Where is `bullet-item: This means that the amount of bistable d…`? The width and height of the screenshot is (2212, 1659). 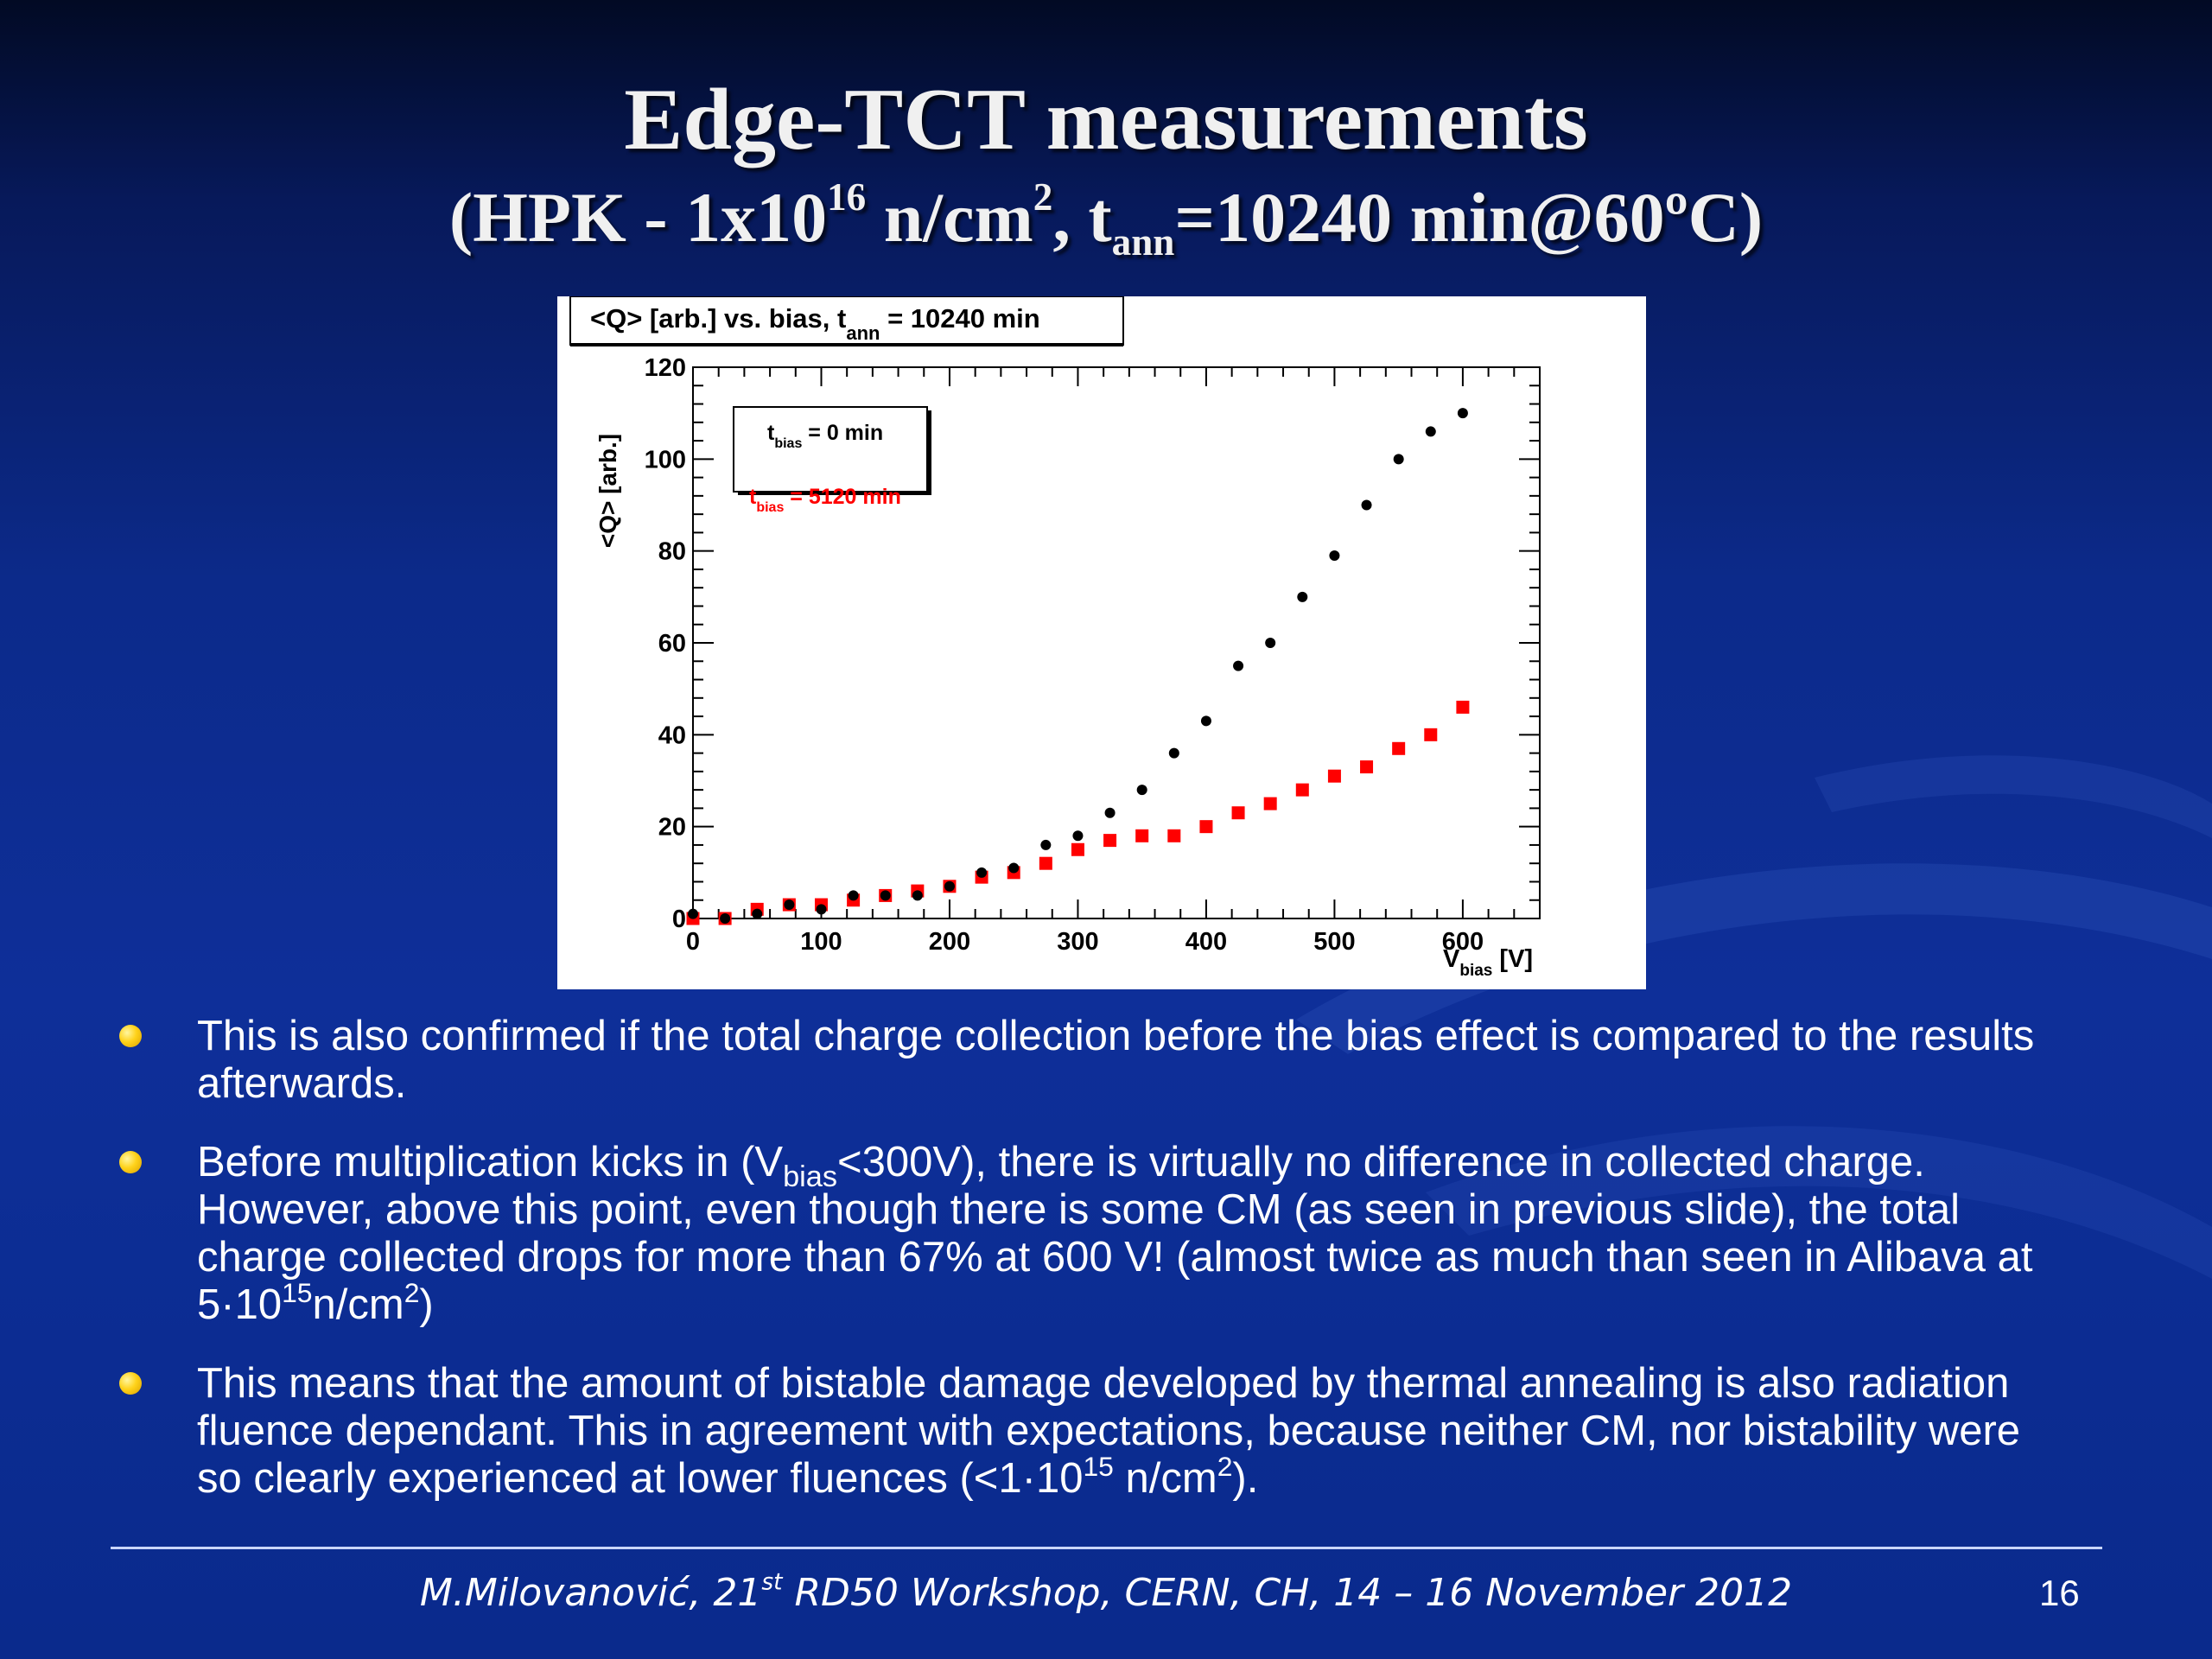
bullet-item: This means that the amount of bistable d… is located at coordinates (1090, 1431).